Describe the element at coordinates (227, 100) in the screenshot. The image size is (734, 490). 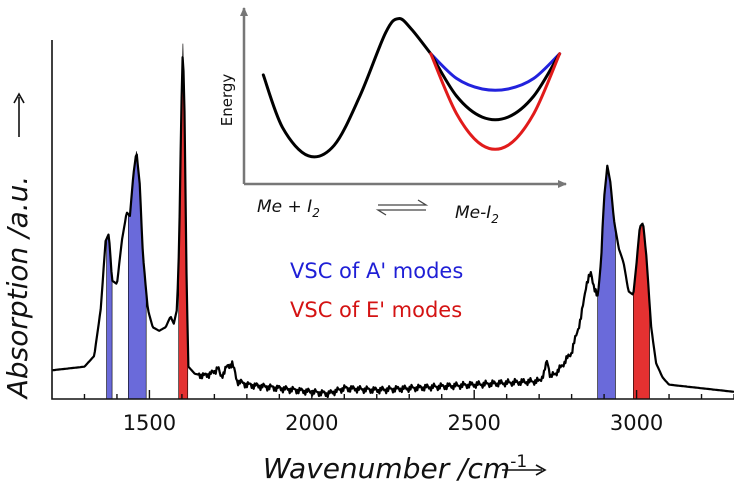
I see `inset-y-label: Energy` at that location.